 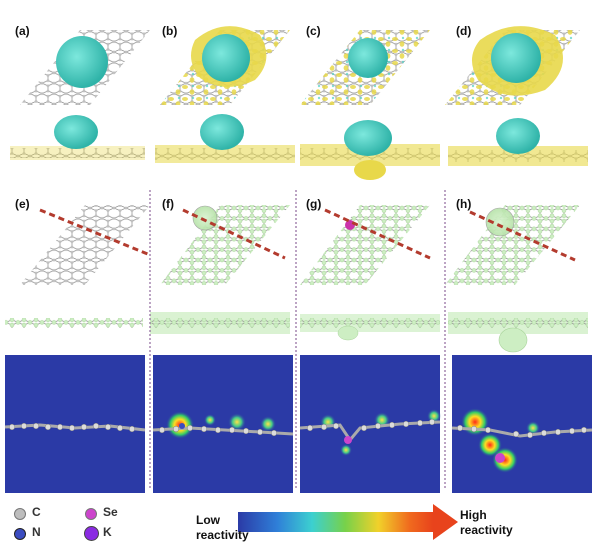 What do you see at coordinates (77, 137) in the screenshot?
I see `panel-a-side-view` at bounding box center [77, 137].